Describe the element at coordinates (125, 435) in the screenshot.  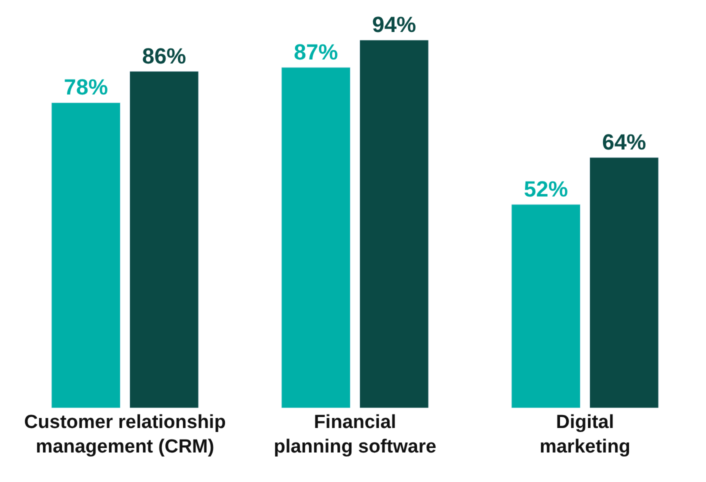
I see `x-tick-label: Customer relationship management (CRM)` at that location.